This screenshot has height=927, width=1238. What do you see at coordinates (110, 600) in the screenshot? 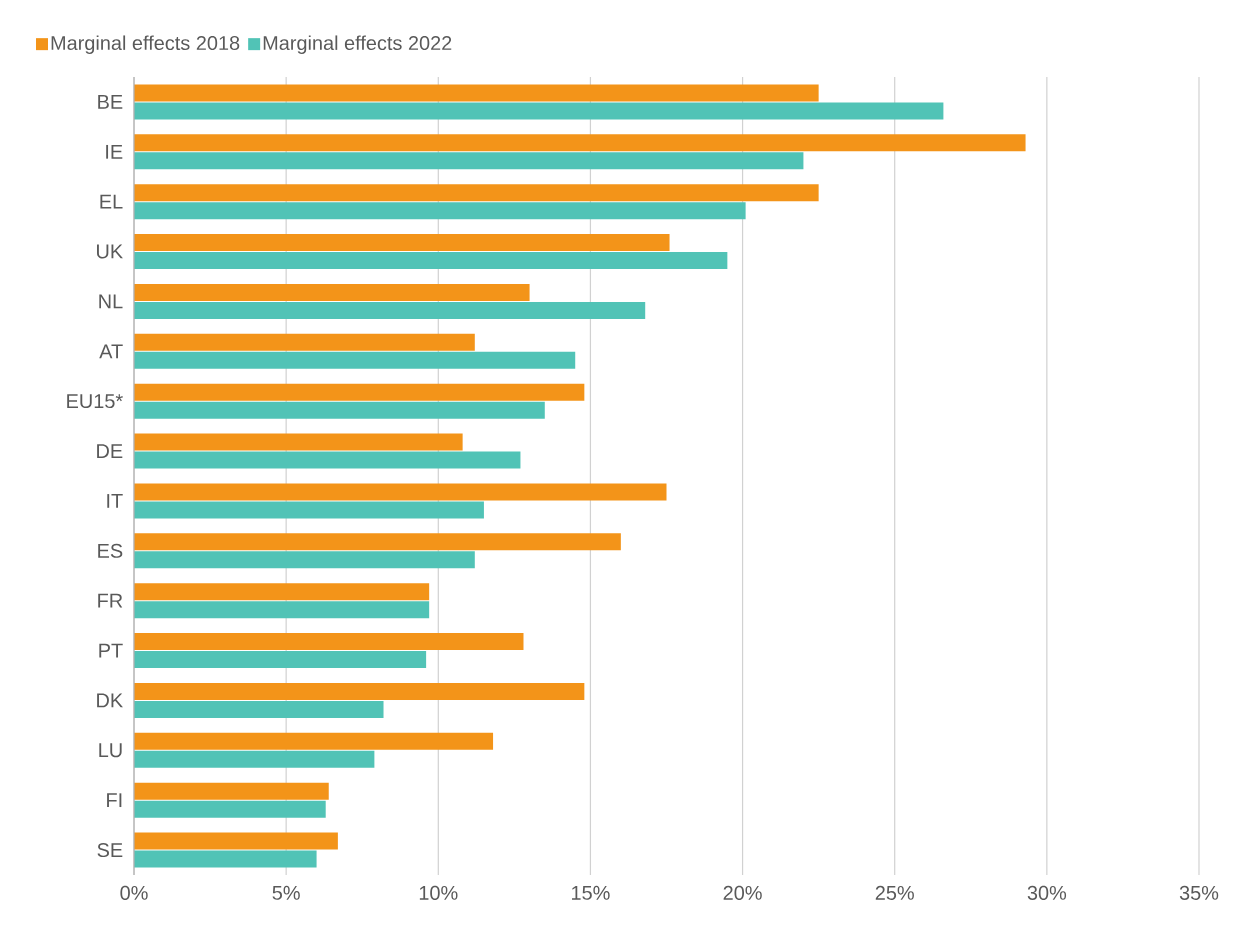
I see `y-tick-label: FR` at bounding box center [110, 600].